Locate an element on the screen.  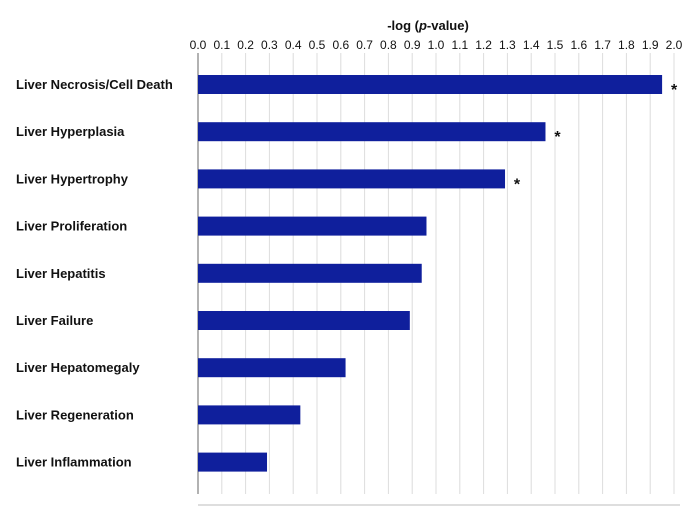
category-label: Liver Proliferation is located at coordinates (71, 226).